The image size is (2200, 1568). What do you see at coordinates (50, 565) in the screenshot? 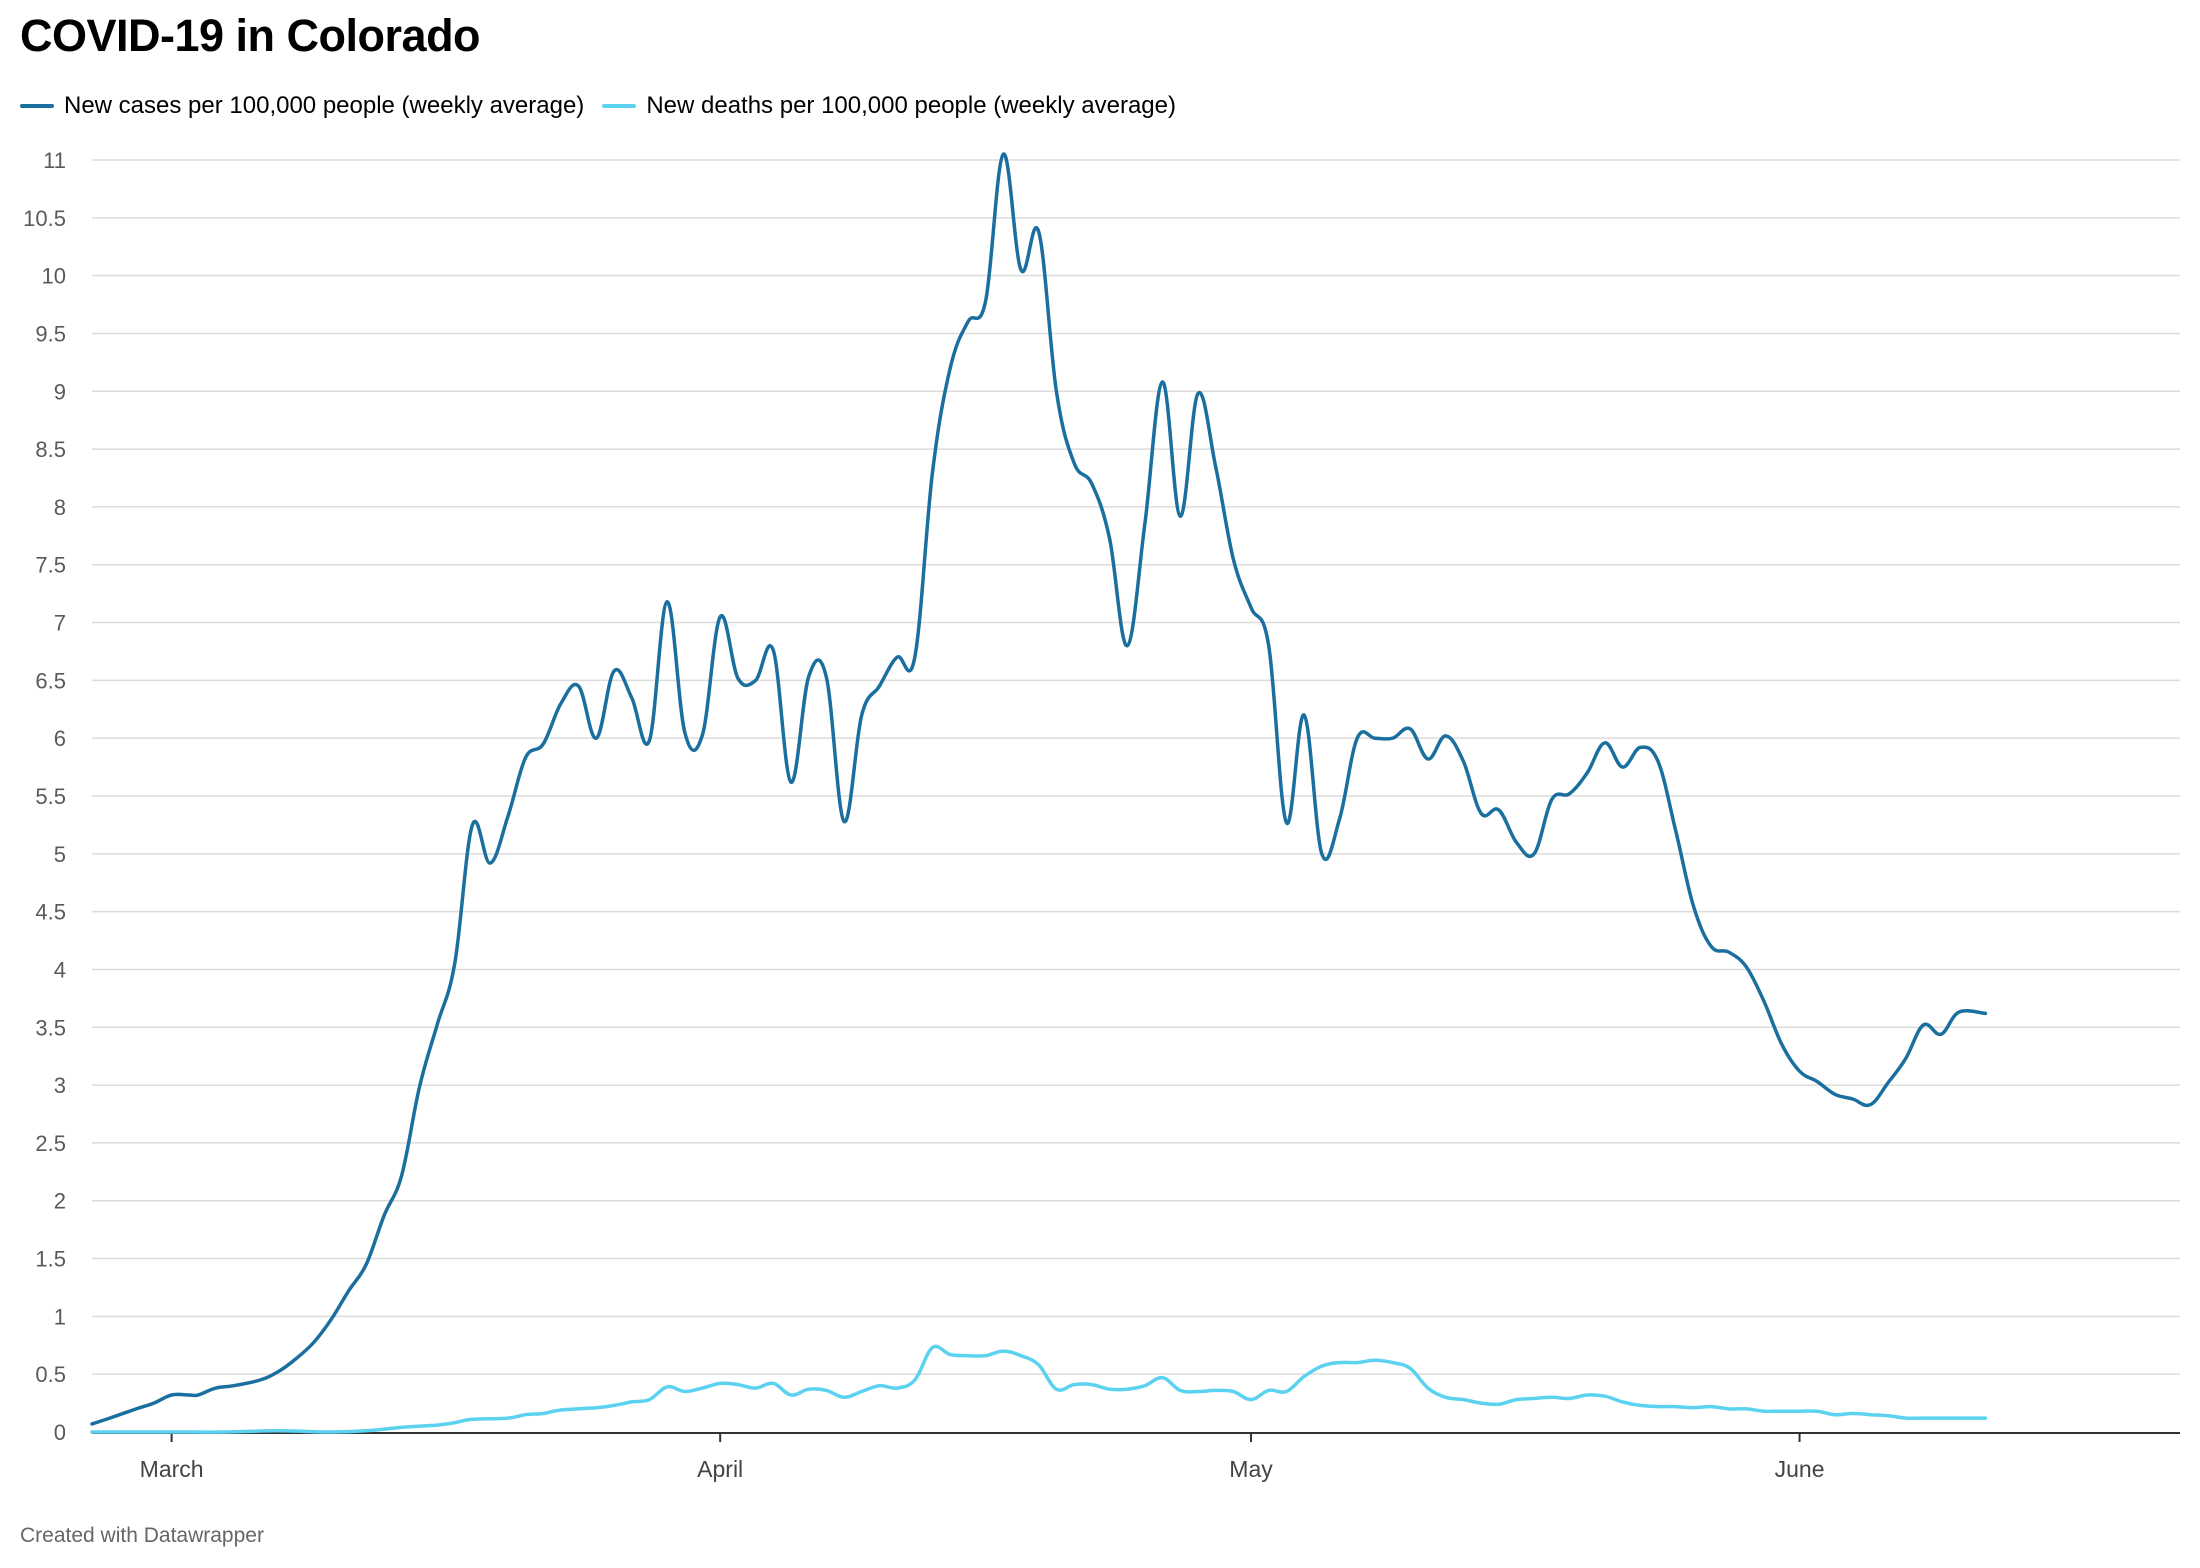
I see `y-tick-label-15: 7.5` at bounding box center [50, 565].